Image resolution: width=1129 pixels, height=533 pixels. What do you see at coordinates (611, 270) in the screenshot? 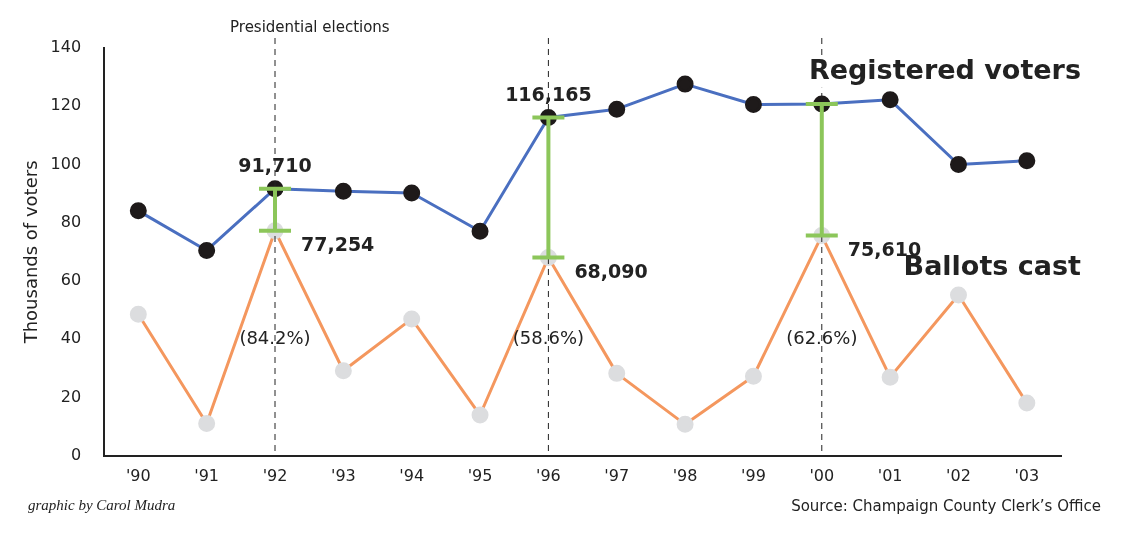
I see `annotation: 68,090` at bounding box center [611, 270].